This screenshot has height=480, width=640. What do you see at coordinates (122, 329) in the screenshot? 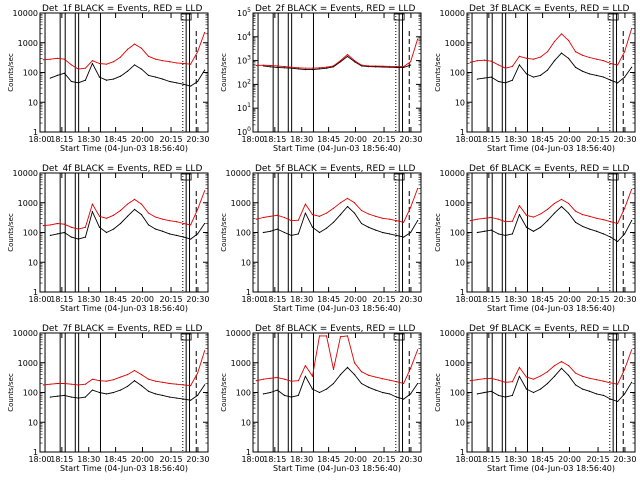
I see `panel-title: Det_7f BLACK = Events, RED = LLD` at bounding box center [122, 329].